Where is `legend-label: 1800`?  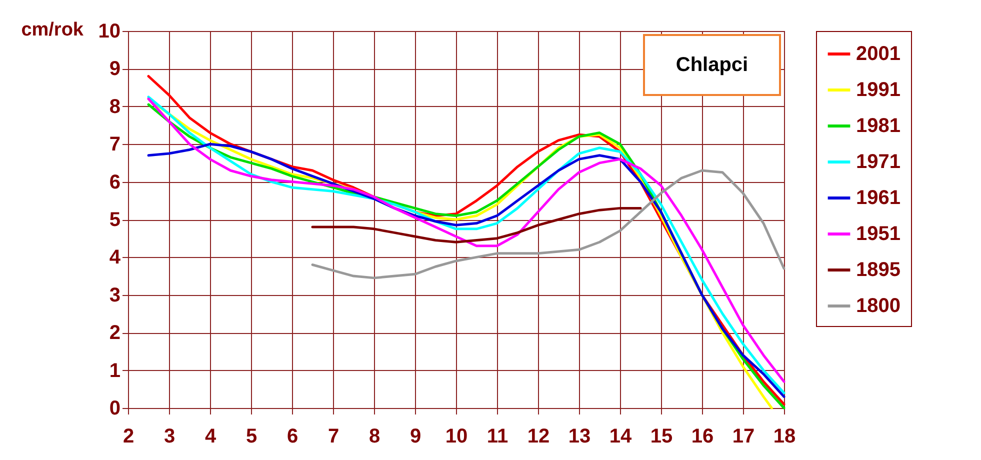 legend-label: 1800 is located at coordinates (878, 306).